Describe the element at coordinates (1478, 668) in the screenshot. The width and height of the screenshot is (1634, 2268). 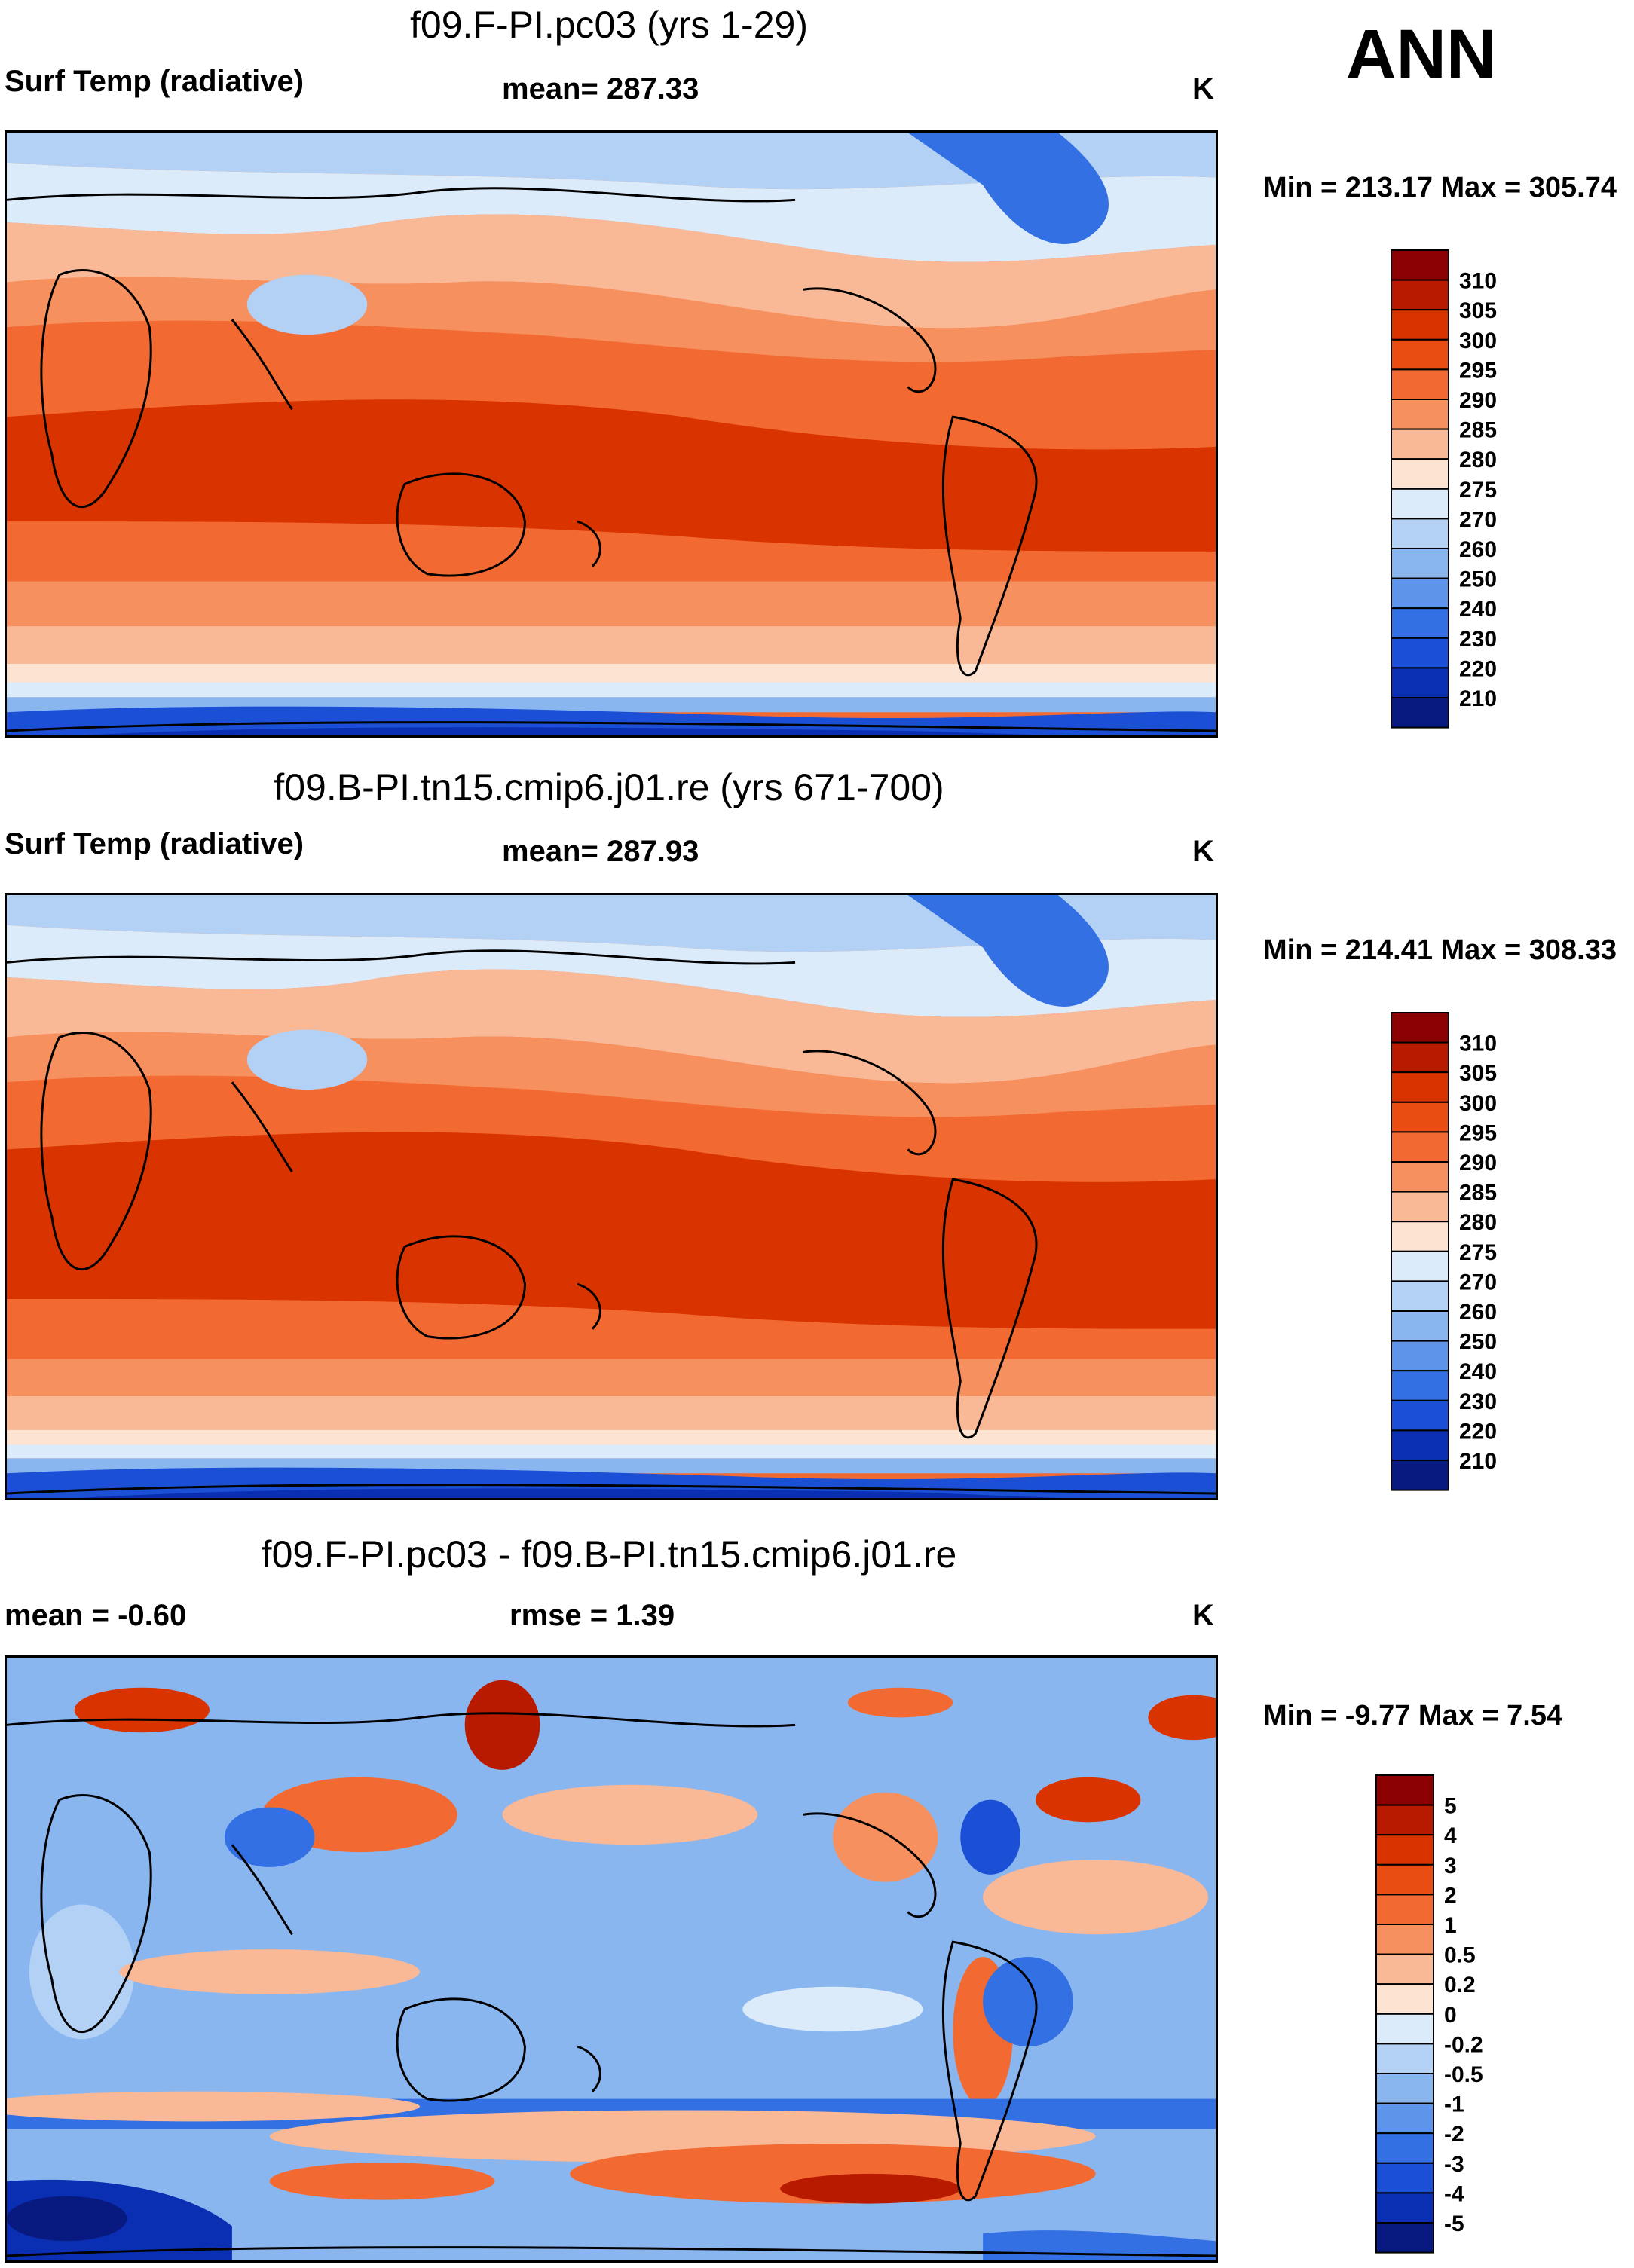
I see `panel1-colorbar-label-13: 220` at that location.